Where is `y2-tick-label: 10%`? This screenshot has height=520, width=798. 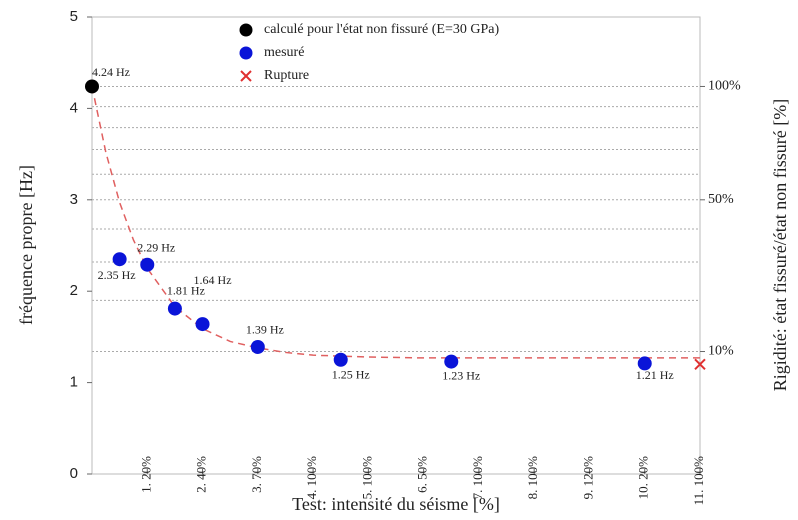 y2-tick-label: 10% is located at coordinates (721, 351).